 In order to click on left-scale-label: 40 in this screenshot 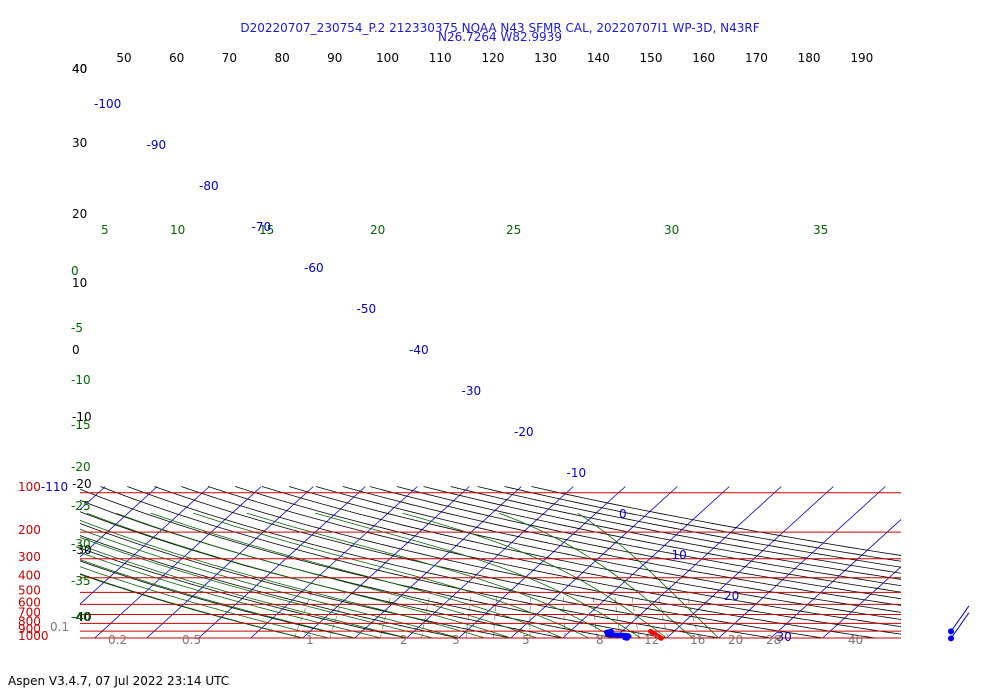, I will do `click(79, 69)`.